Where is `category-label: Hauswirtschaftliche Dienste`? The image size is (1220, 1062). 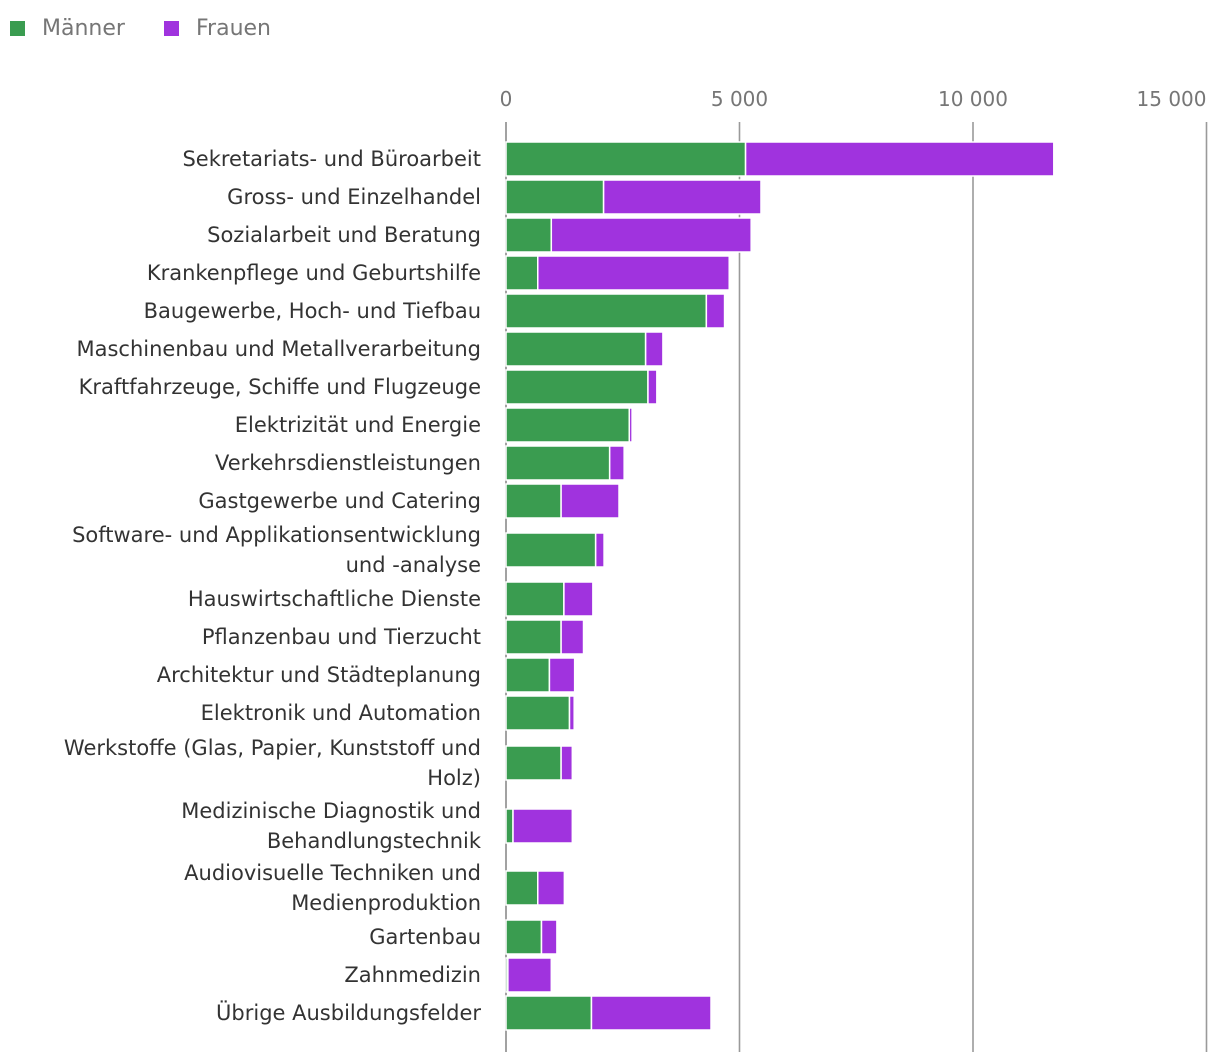
category-label: Hauswirtschaftliche Dienste is located at coordinates (334, 599).